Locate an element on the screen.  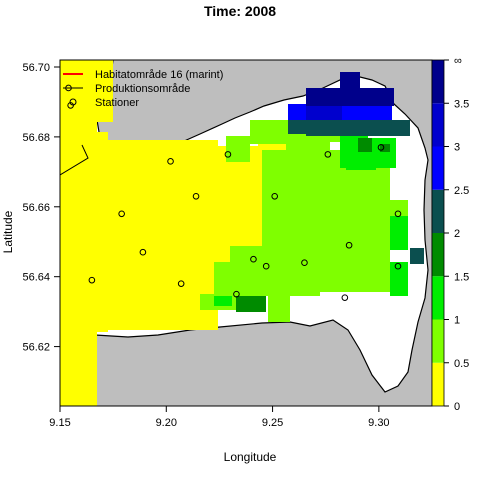
colorbar: 0 0.5 1 1.5 2 2.5 3 3.5 ∞ is located at coordinates (450, 234).